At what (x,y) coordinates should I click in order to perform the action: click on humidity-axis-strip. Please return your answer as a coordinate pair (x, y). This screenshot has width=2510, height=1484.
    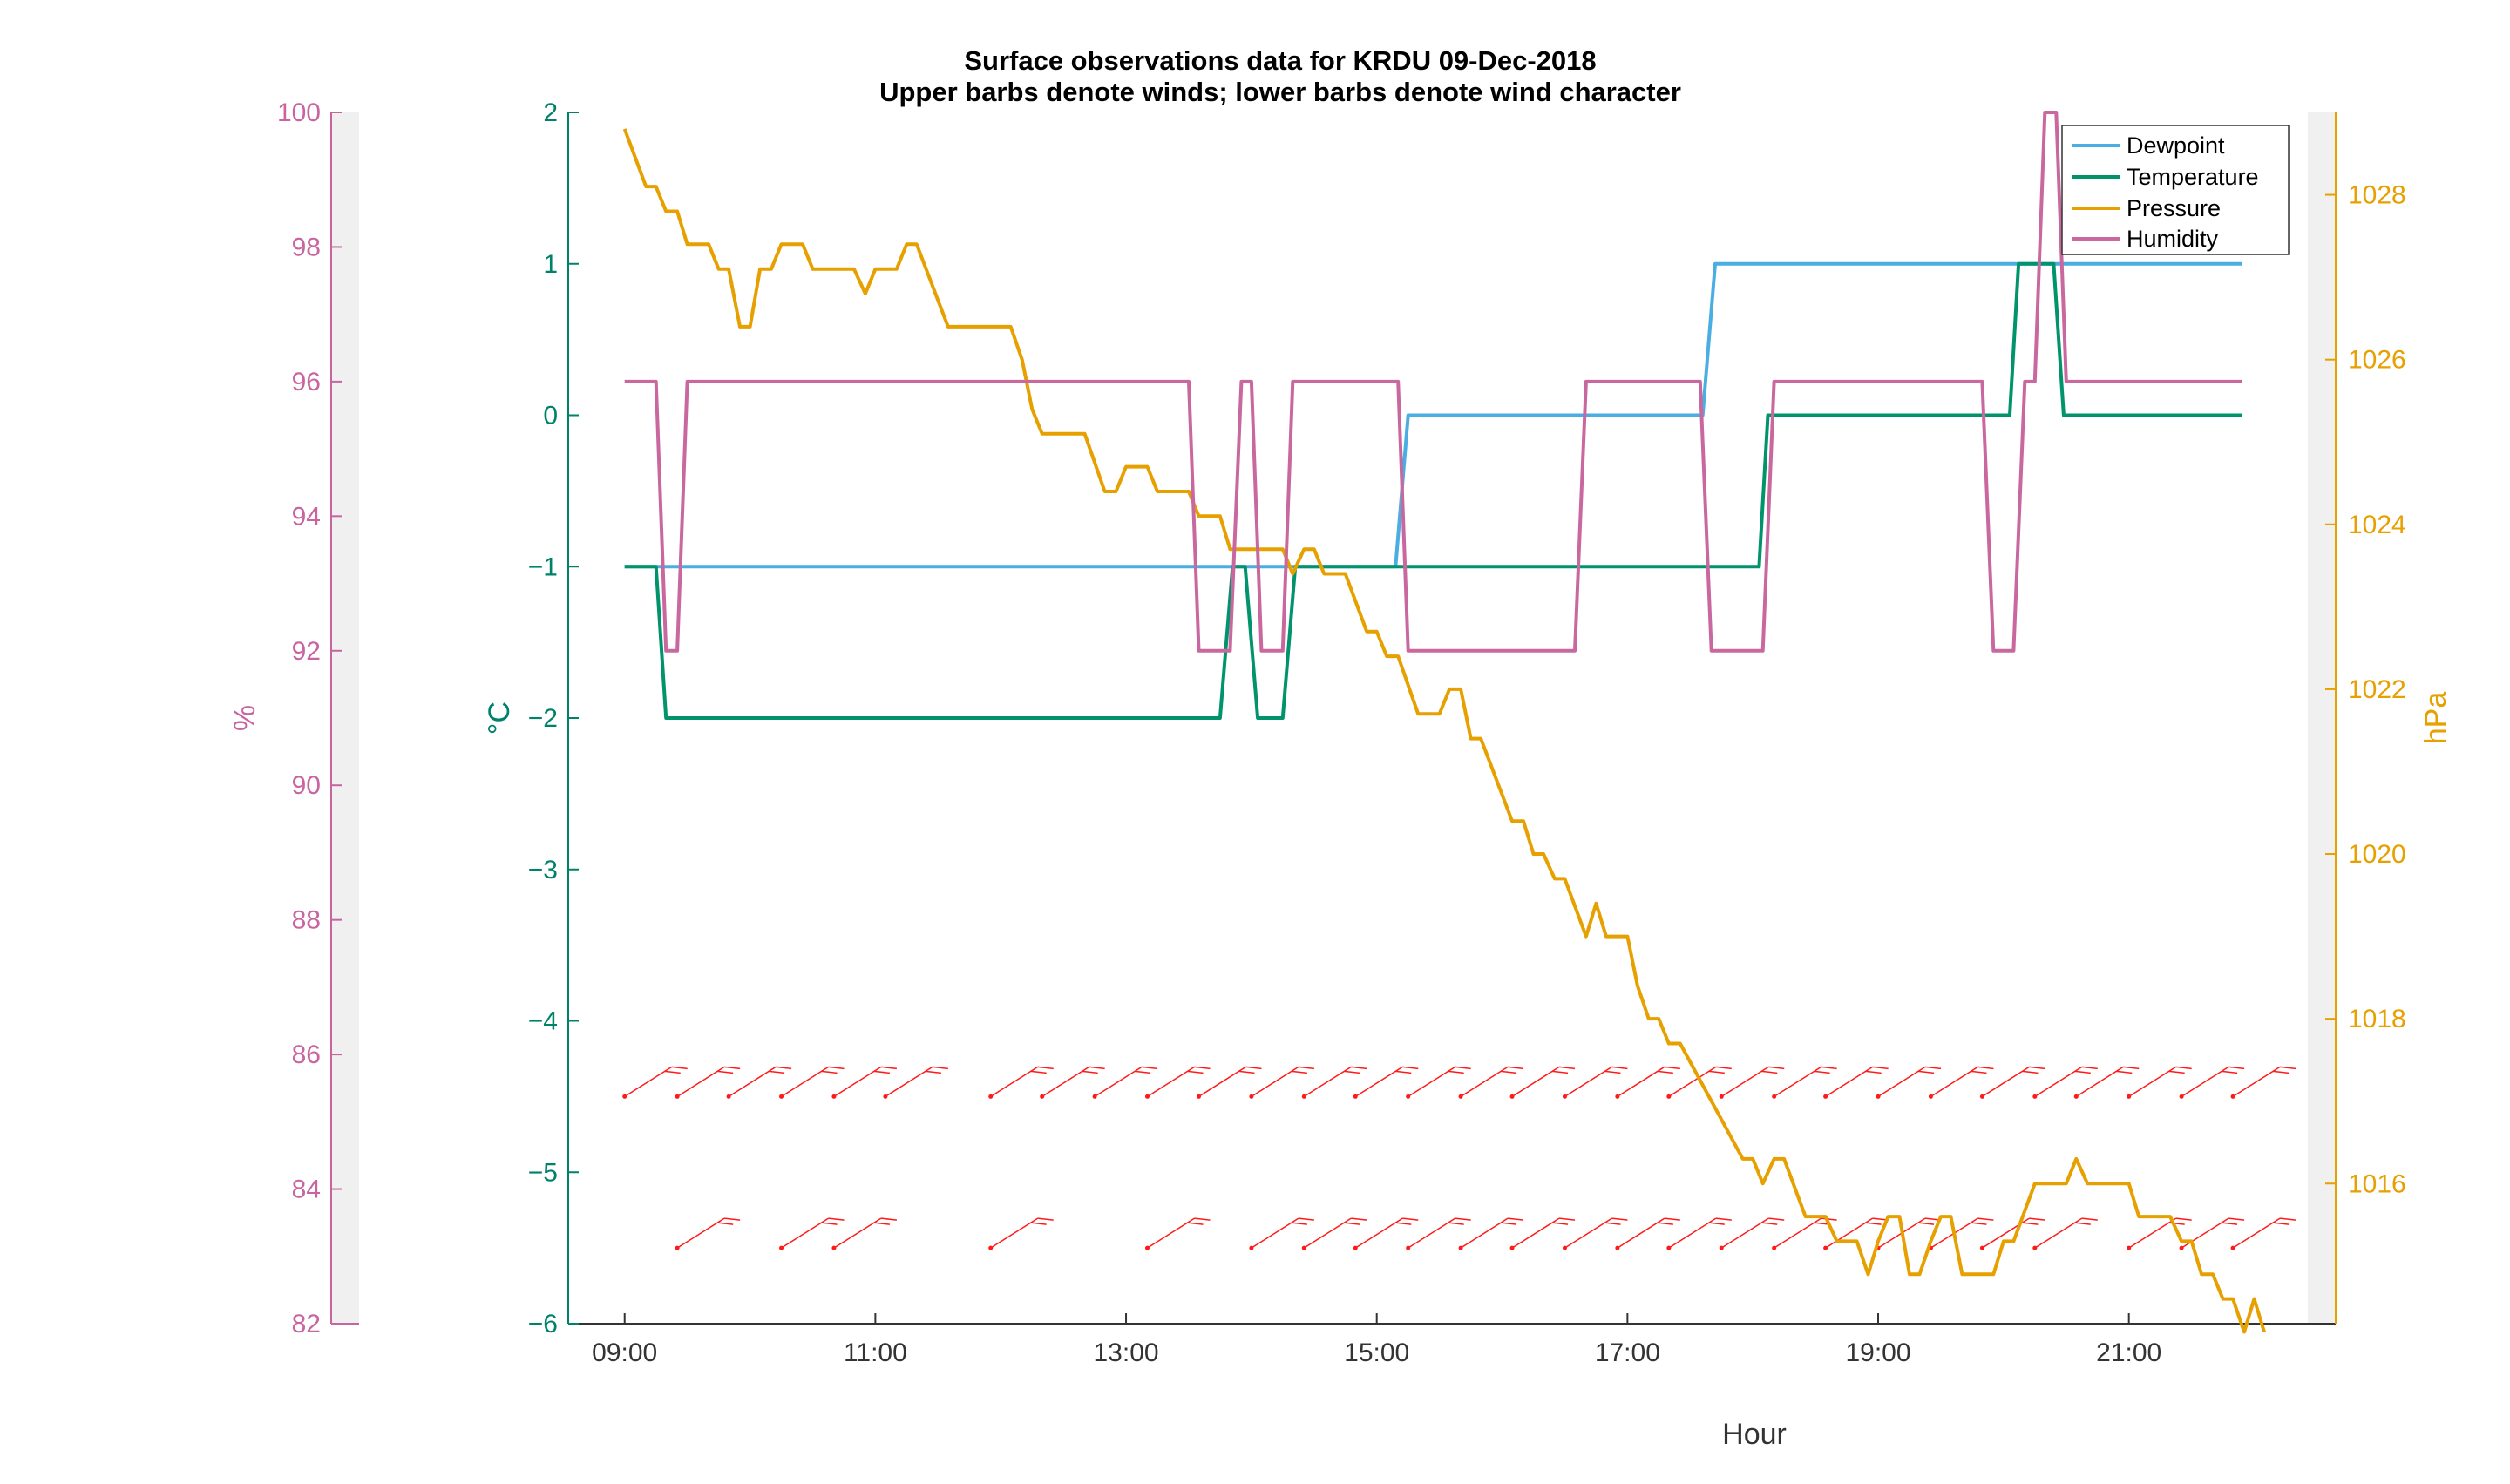
    Looking at the image, I should click on (345, 718).